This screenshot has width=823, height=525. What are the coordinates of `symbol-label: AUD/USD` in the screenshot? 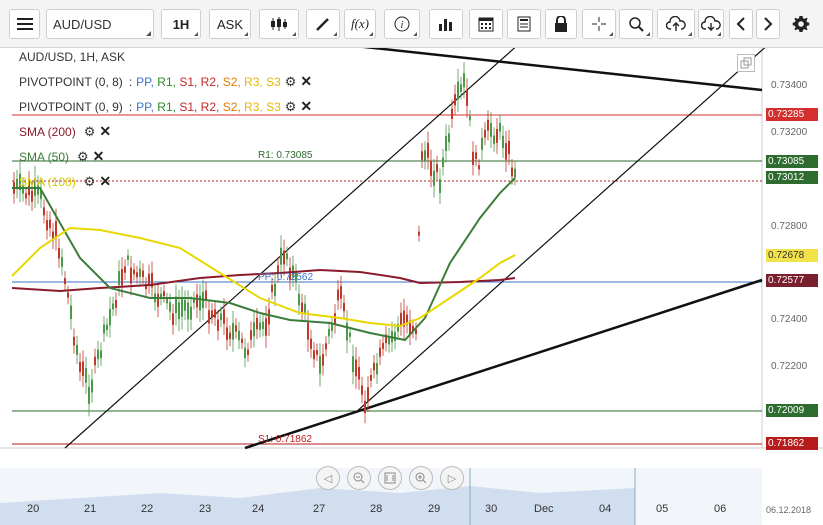 It's located at (82, 24).